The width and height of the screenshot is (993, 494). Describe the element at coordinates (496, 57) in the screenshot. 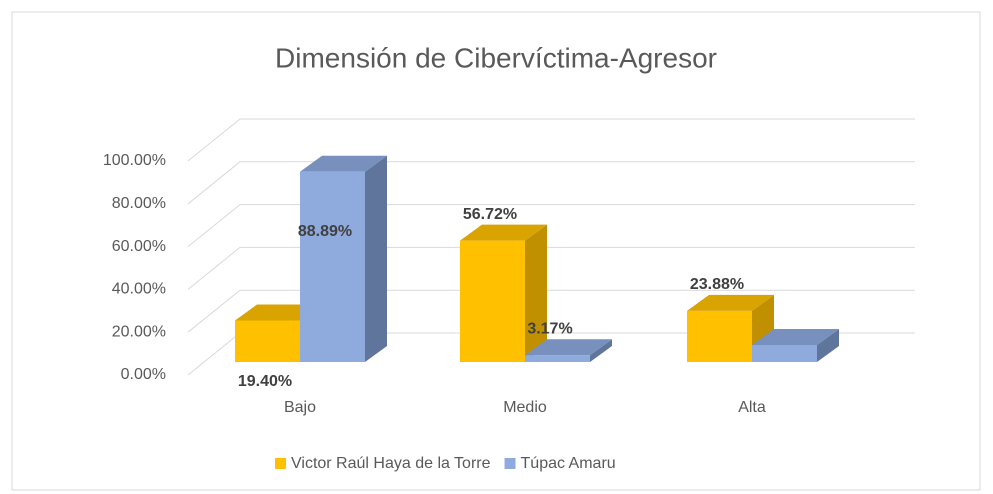

I see `chart-title: Dimensión de Cibervíctima-Agresor` at that location.